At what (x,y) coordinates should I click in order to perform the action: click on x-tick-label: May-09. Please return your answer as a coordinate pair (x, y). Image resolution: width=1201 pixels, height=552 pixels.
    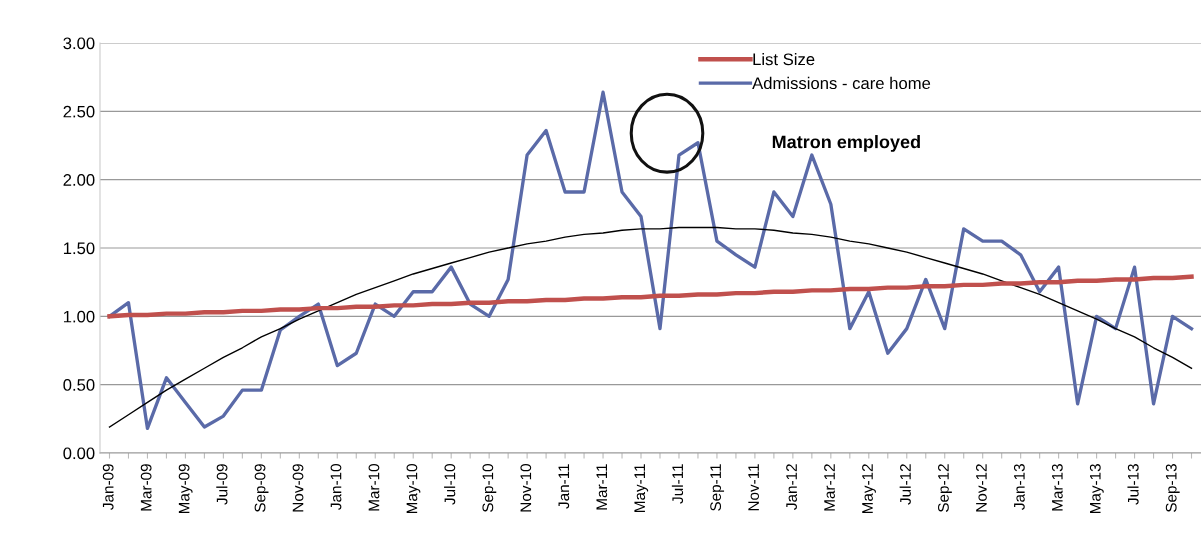
    Looking at the image, I should click on (185, 489).